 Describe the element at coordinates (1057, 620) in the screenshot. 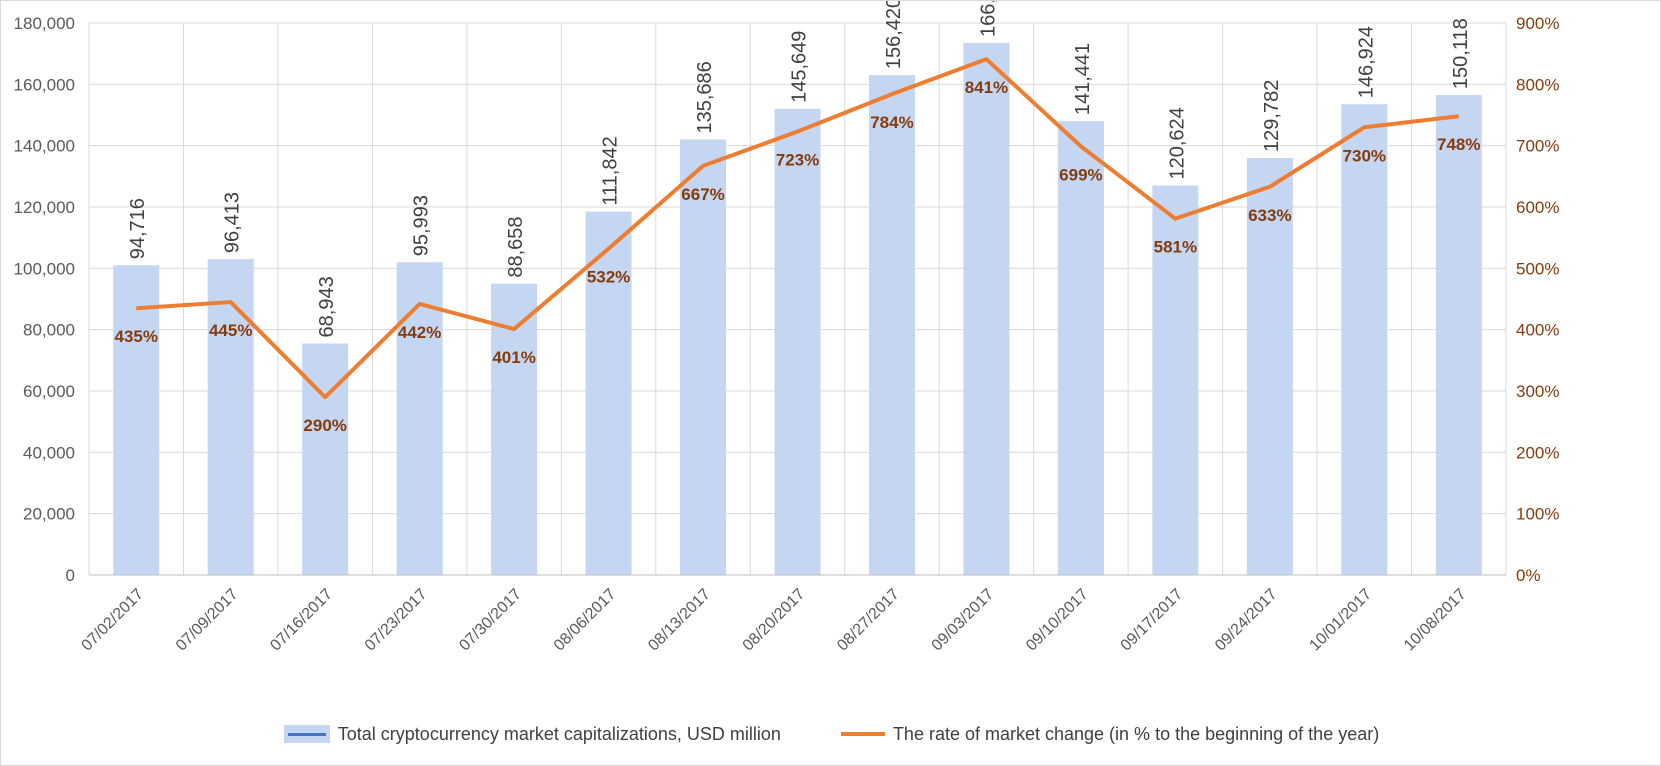

I see `x-tick-label: 09/10/2017` at that location.